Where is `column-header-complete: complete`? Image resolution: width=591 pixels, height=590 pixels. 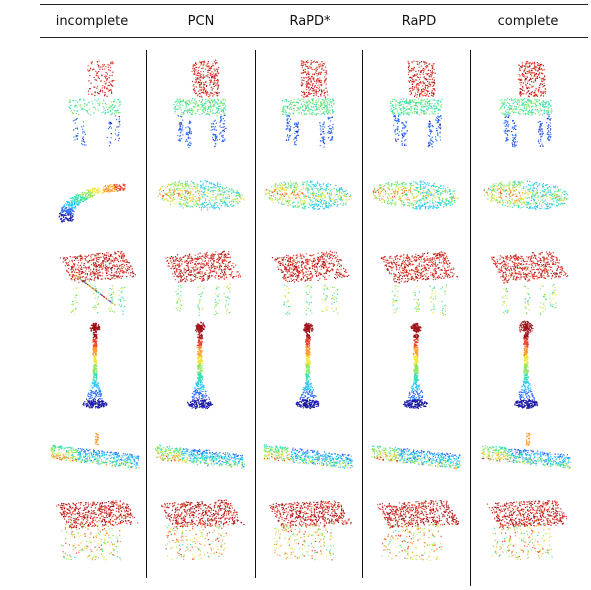
column-header-complete: complete is located at coordinates (528, 21).